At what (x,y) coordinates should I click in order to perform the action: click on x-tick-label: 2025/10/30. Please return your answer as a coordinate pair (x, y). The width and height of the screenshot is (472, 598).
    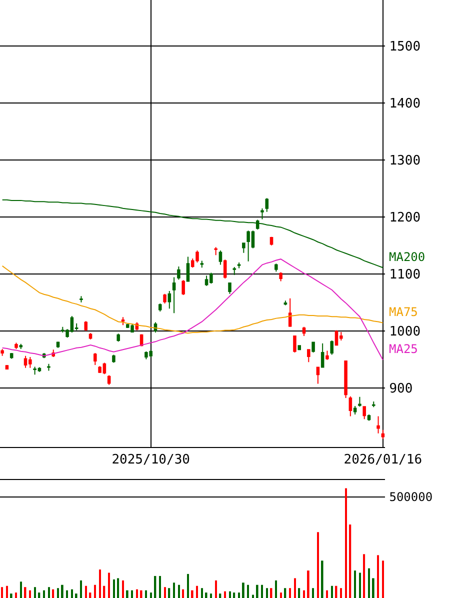
    Looking at the image, I should click on (151, 460).